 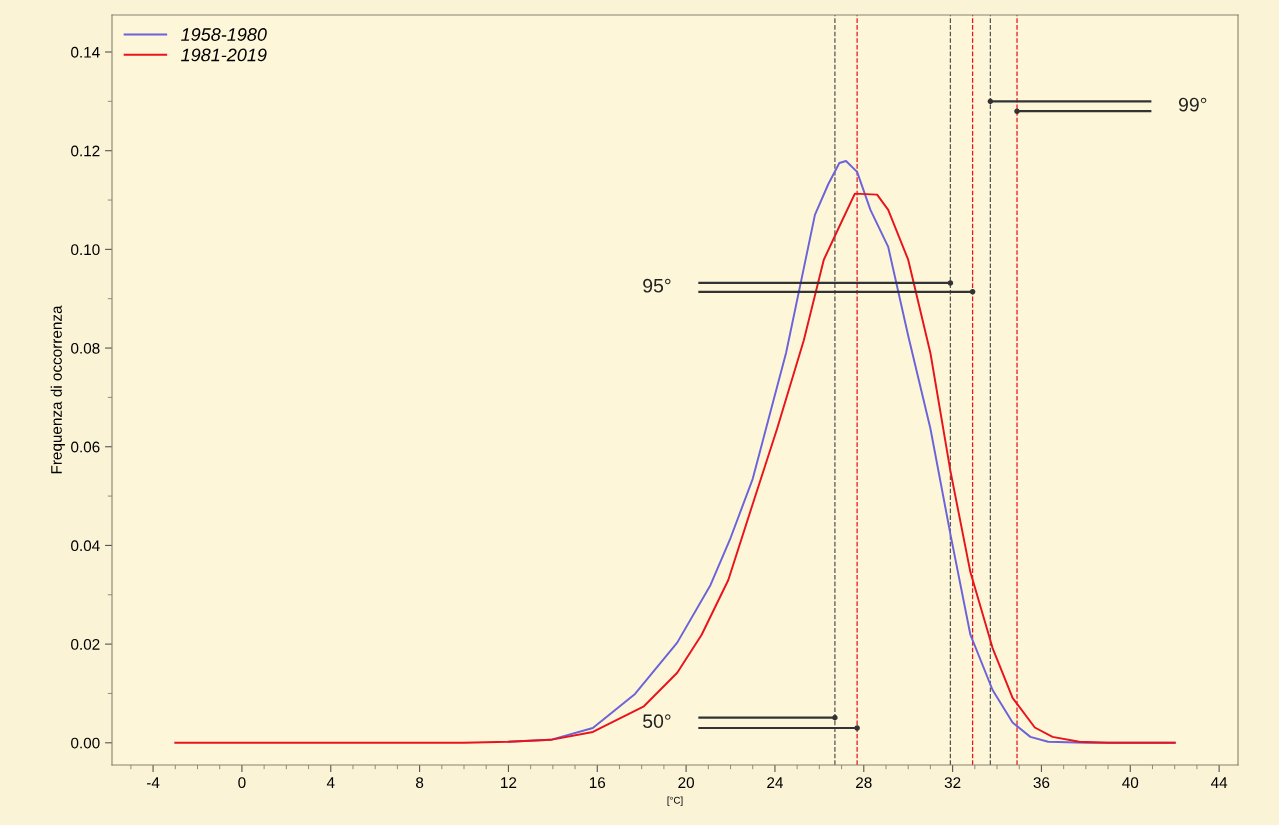 I want to click on x-tick-label: 36, so click(x=1041, y=783).